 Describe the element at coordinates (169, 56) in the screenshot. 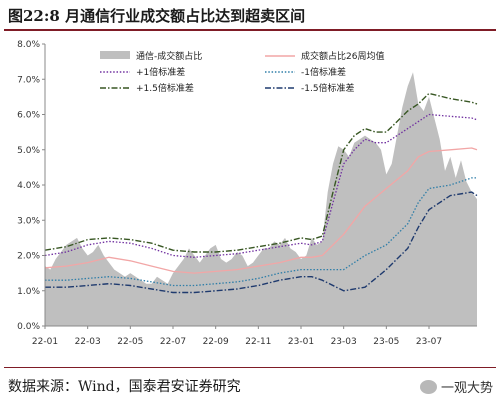

I see `legend-label: 通信-成交额占比` at that location.